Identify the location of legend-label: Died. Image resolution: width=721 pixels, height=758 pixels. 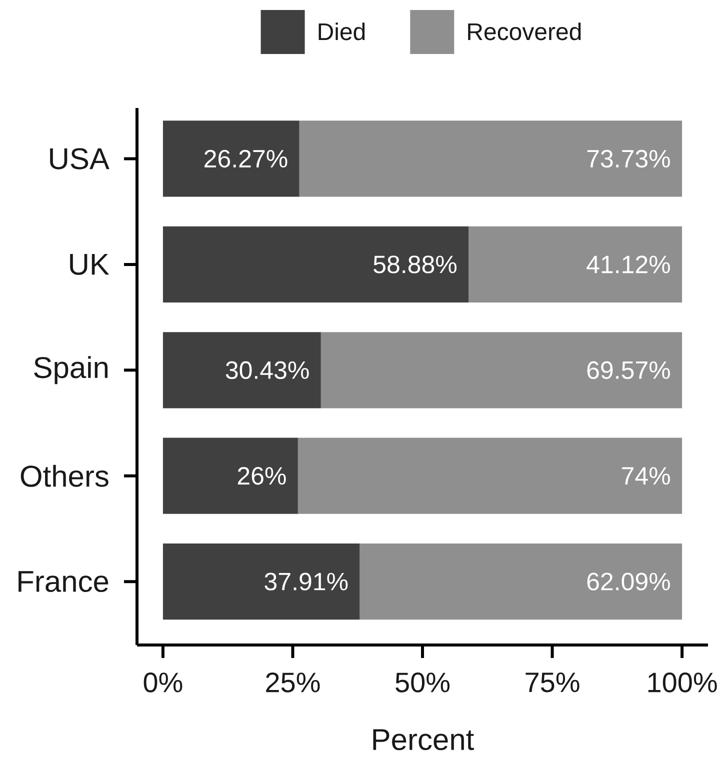
(341, 31).